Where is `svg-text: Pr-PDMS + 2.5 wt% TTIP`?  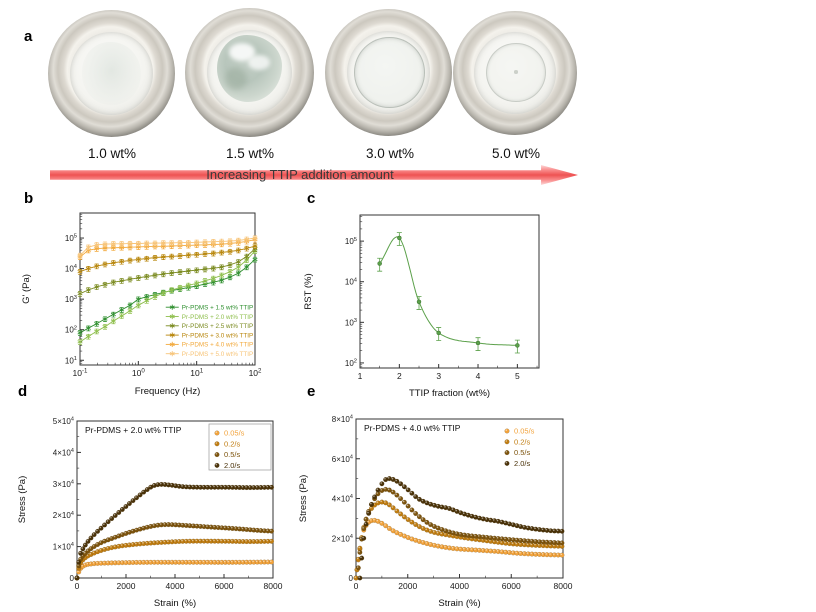 svg-text: Pr-PDMS + 2.5 wt% TTIP is located at coordinates (217, 326).